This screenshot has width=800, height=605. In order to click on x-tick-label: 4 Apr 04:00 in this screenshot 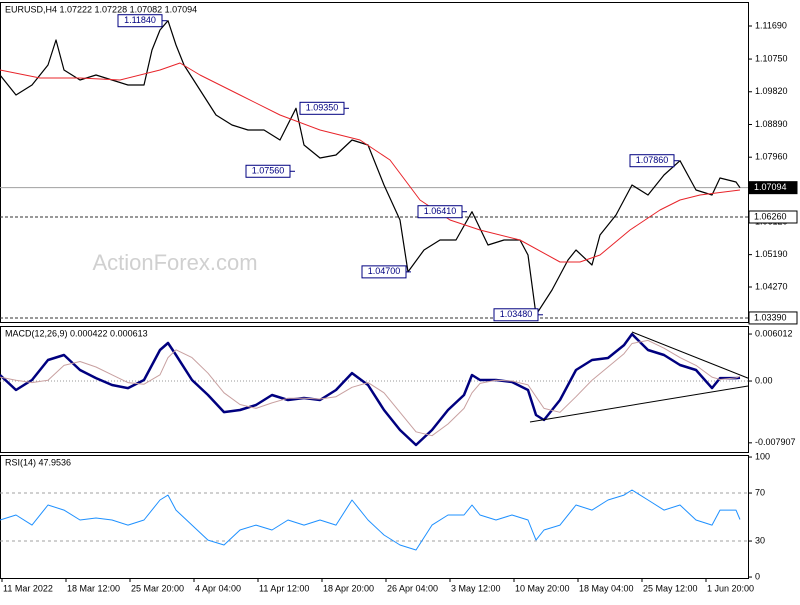, I will do `click(218, 588)`.